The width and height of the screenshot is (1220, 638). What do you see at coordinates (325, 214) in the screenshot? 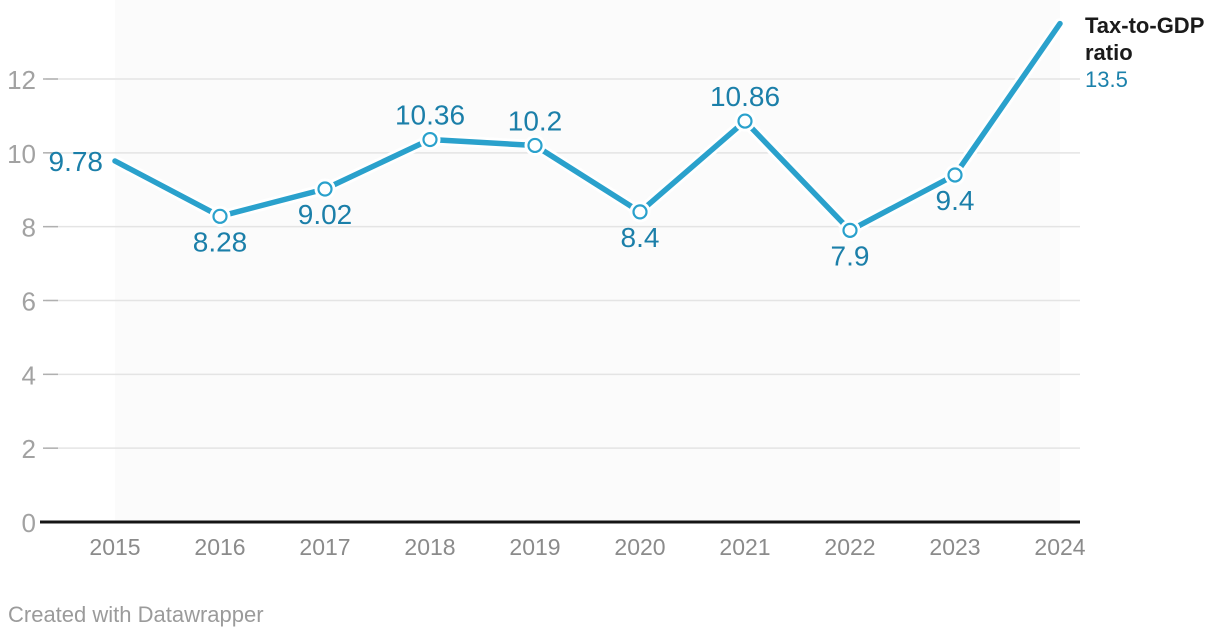
I see `value-label: 9.02` at bounding box center [325, 214].